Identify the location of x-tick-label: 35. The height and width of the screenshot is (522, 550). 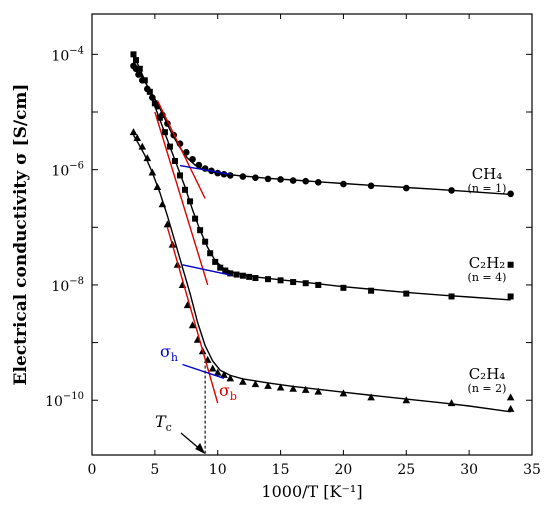
(532, 470).